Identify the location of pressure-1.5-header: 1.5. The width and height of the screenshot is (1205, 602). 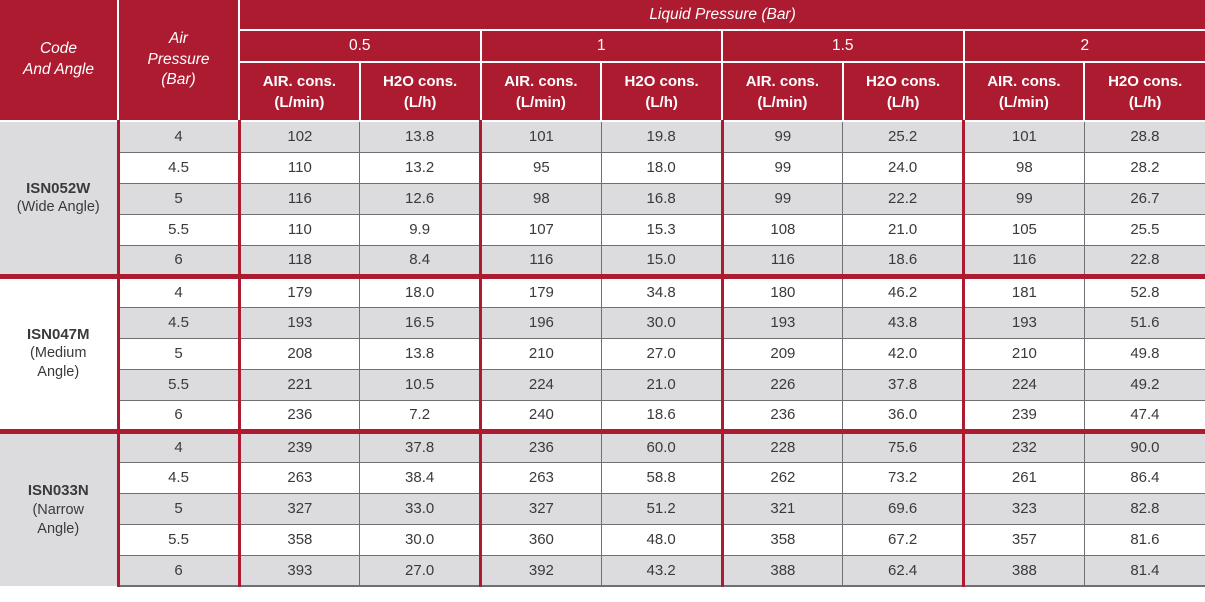
(843, 46).